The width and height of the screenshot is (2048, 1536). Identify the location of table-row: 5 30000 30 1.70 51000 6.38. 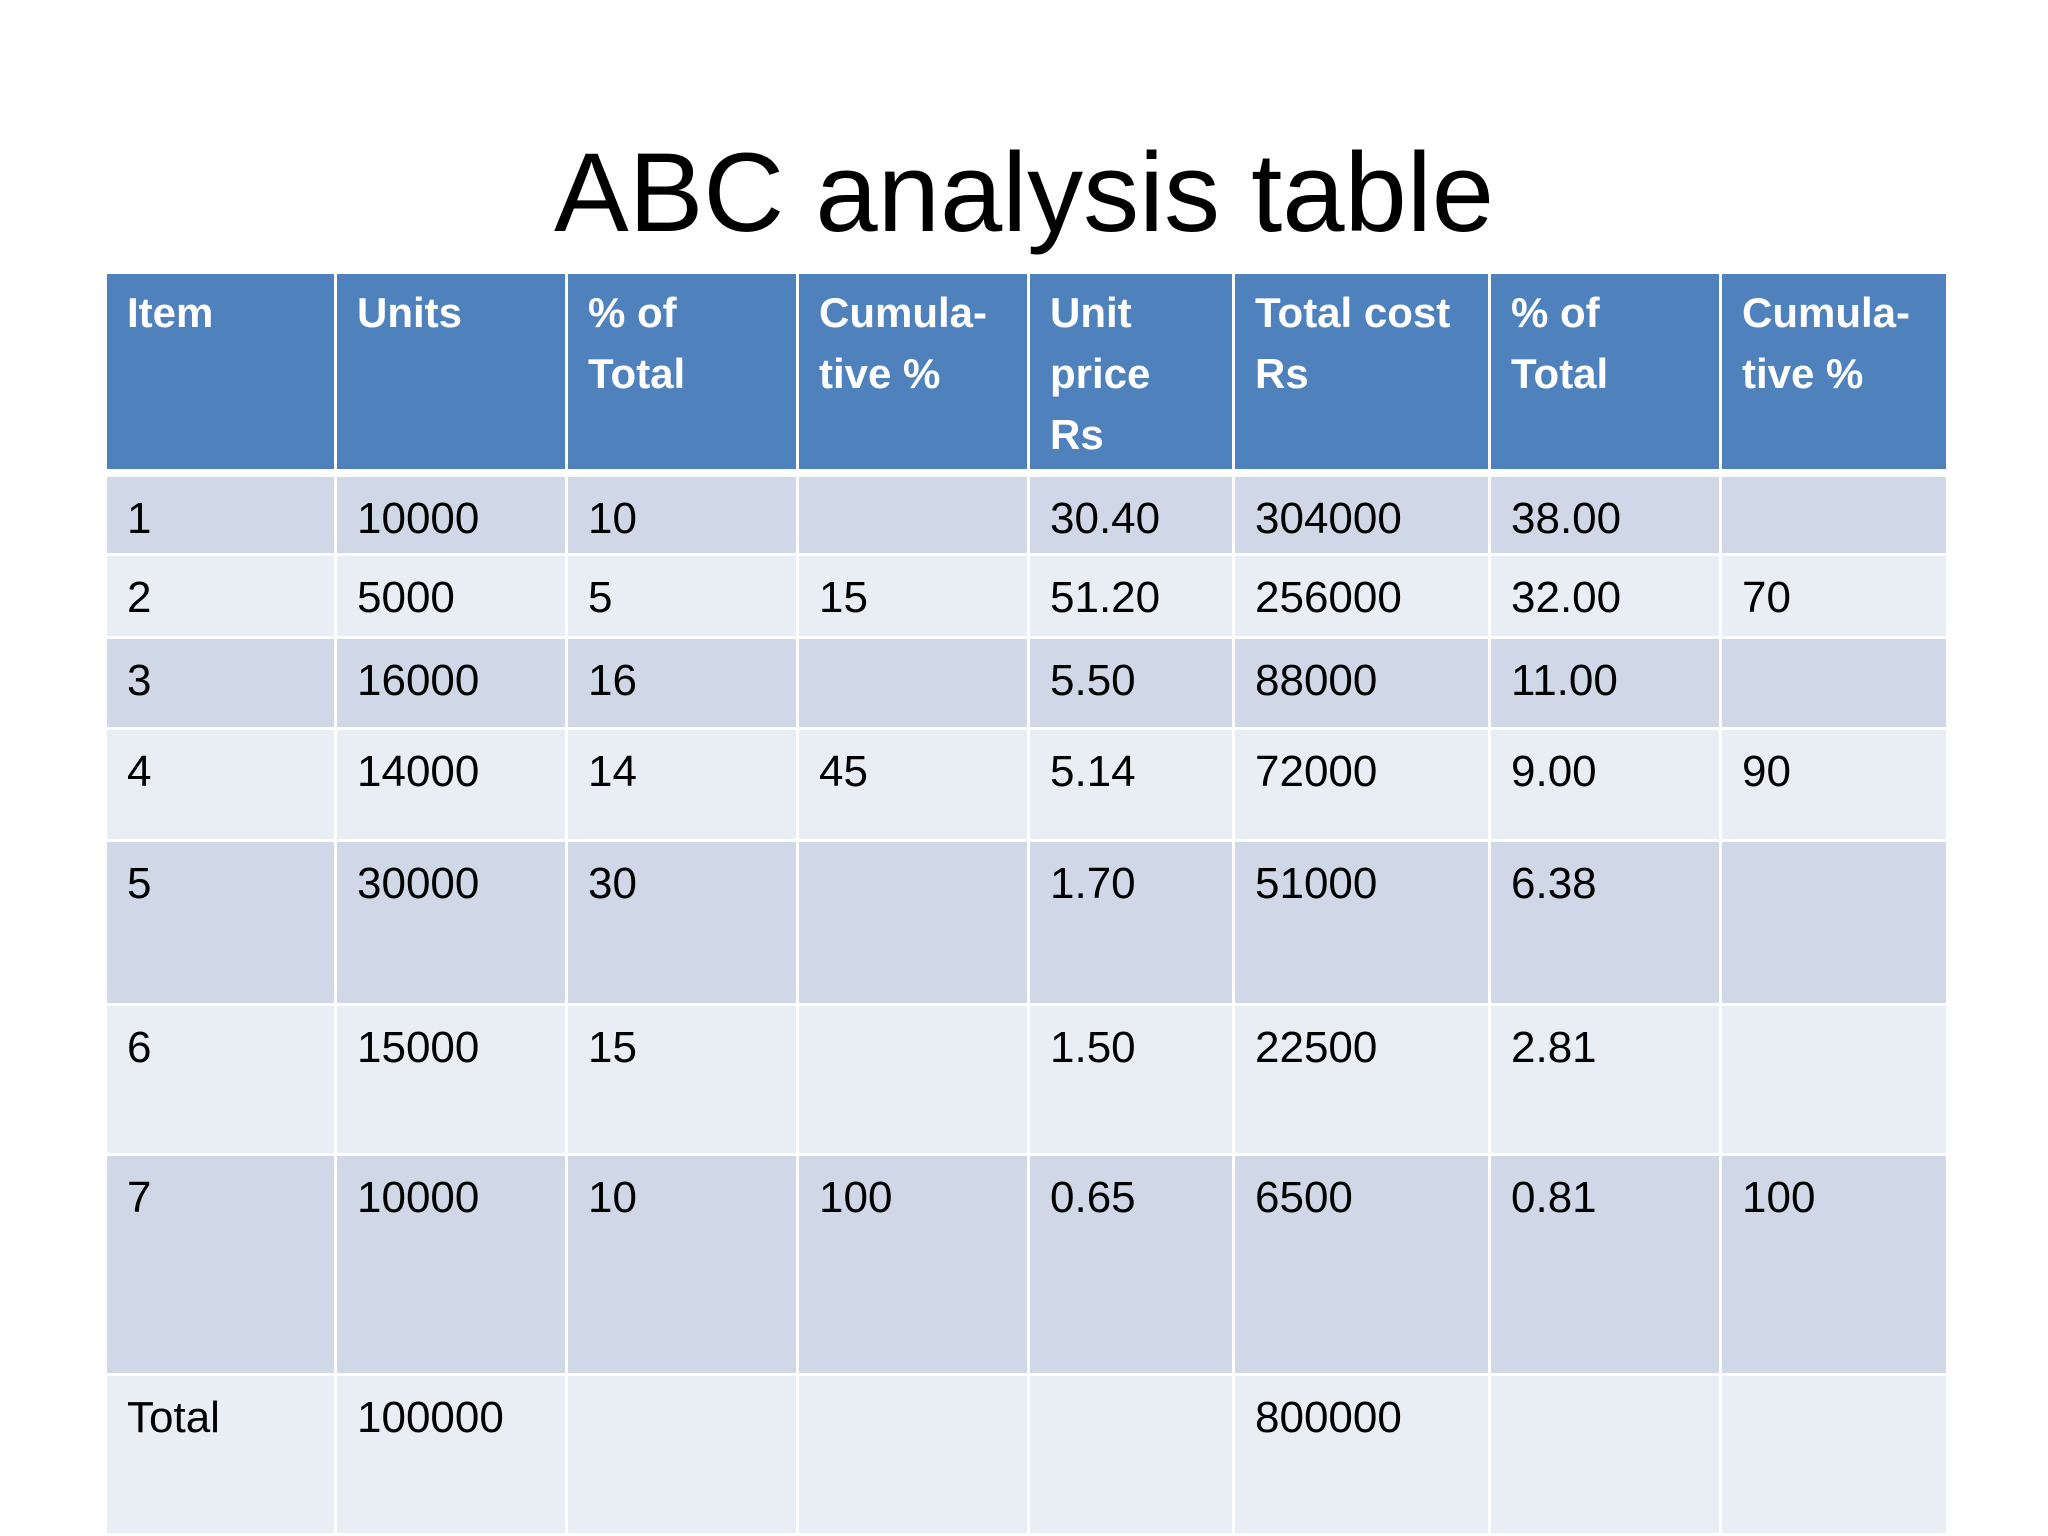
(1026, 923).